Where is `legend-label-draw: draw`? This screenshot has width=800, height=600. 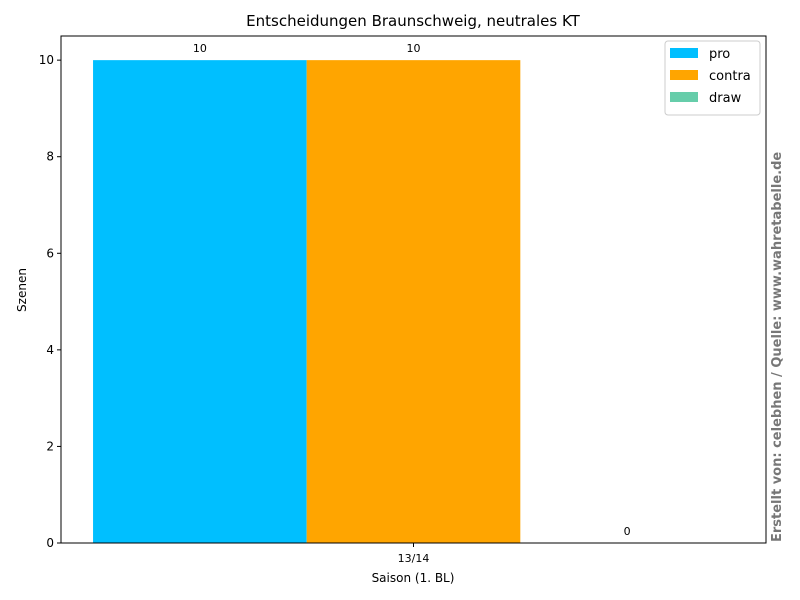
legend-label-draw: draw is located at coordinates (725, 98).